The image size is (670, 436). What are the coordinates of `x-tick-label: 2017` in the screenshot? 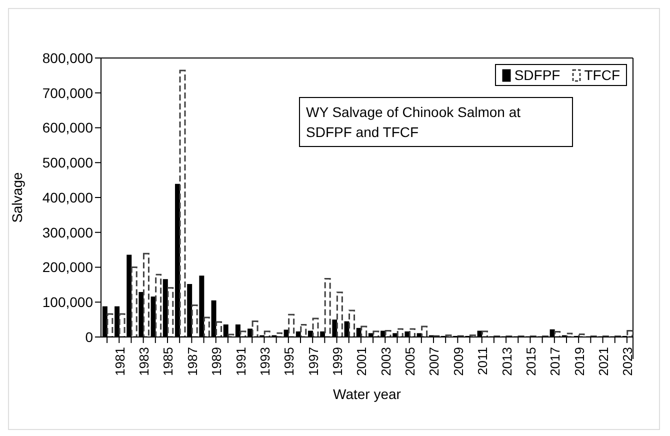 It's located at (555, 361).